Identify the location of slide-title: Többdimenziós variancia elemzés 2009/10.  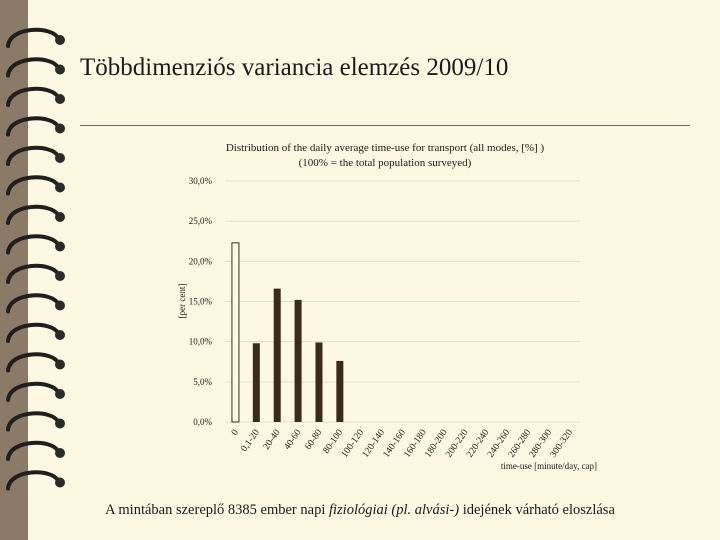
(294, 67).